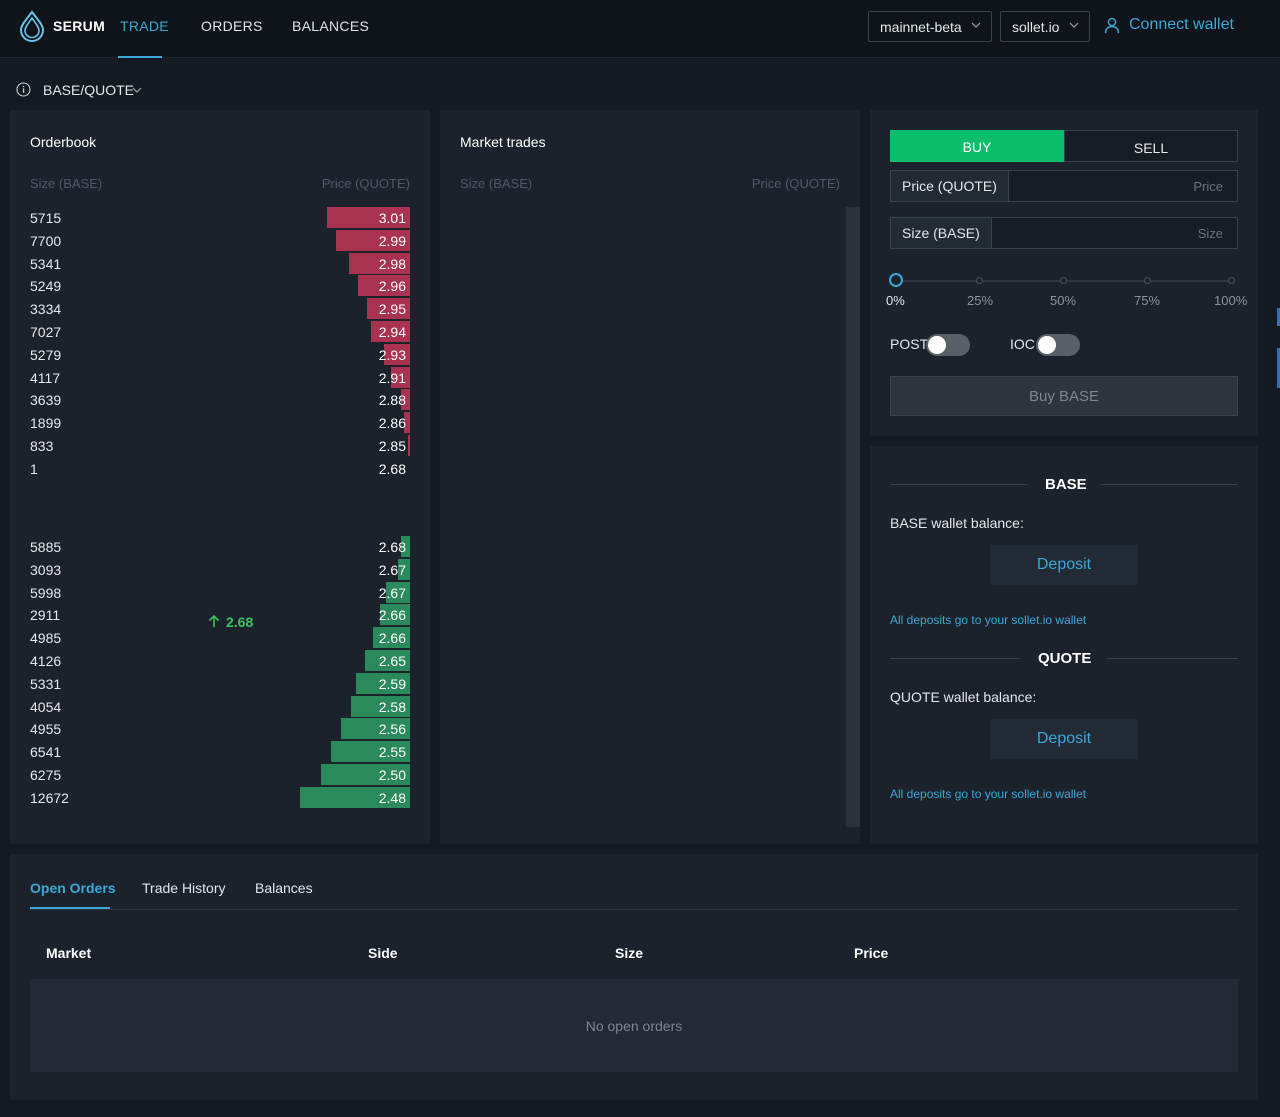 The height and width of the screenshot is (1117, 1280). Describe the element at coordinates (220, 638) in the screenshot. I see `bid-row: 4985 2.66` at that location.